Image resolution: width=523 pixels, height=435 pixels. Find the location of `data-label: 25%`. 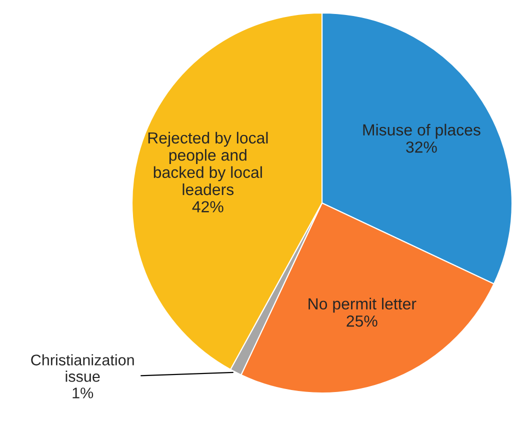

data-label: 25% is located at coordinates (362, 321).